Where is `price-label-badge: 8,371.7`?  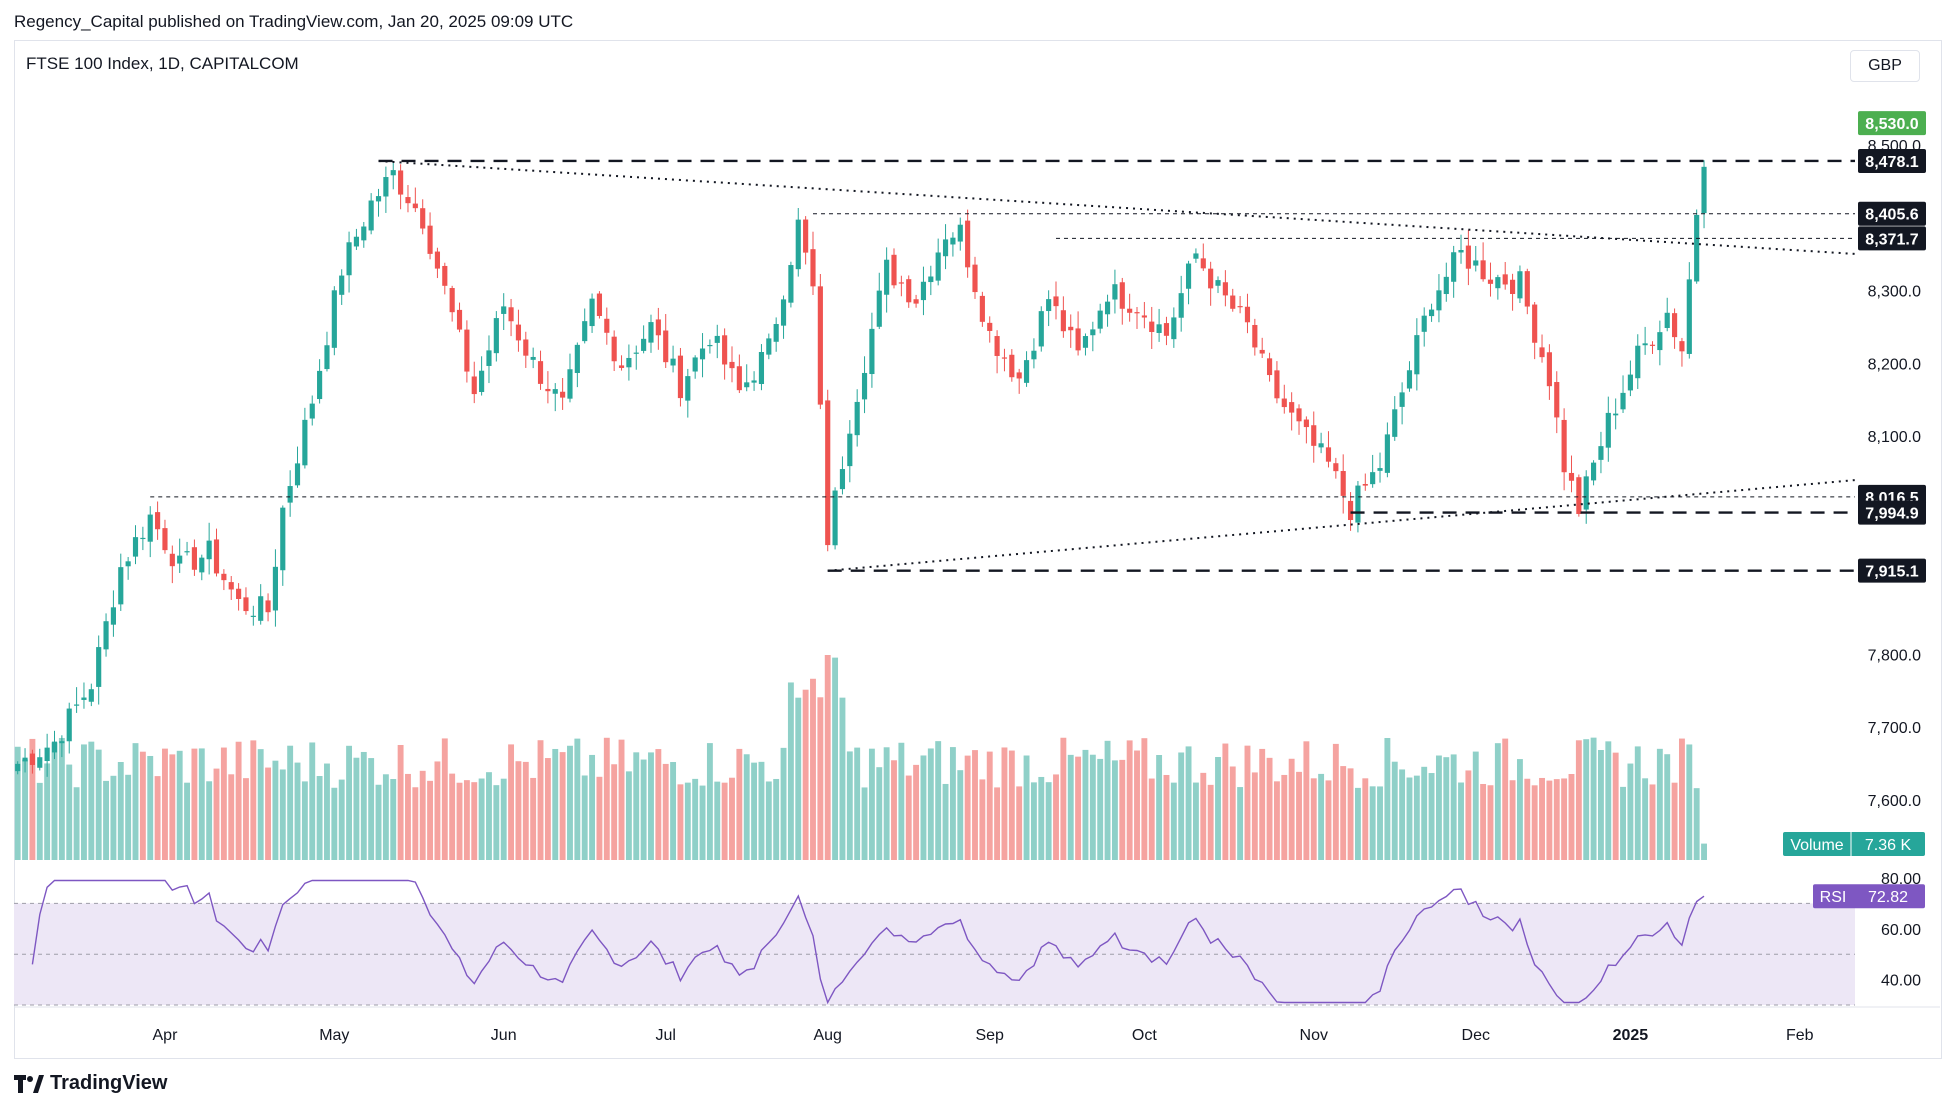 price-label-badge: 8,371.7 is located at coordinates (1892, 238).